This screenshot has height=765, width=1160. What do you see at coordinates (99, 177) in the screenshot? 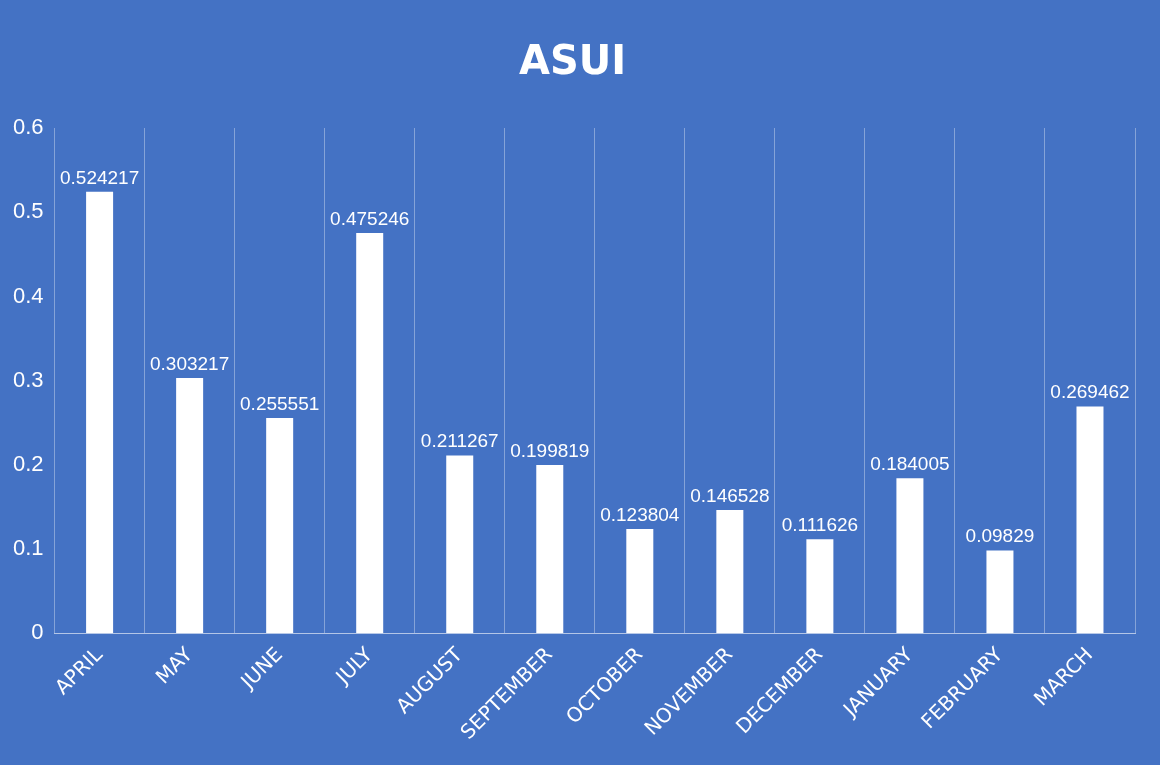
I see `data-label: 0.524217` at bounding box center [99, 177].